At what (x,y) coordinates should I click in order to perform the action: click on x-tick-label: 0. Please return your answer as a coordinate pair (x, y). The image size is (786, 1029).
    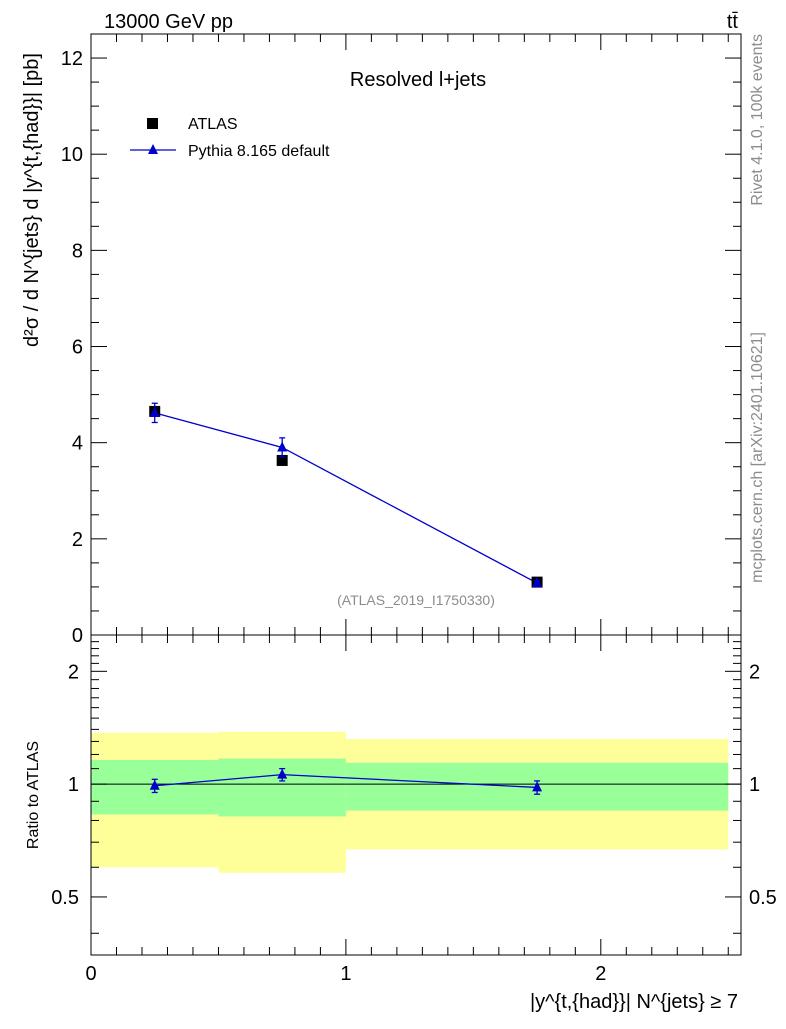
    Looking at the image, I should click on (90, 974).